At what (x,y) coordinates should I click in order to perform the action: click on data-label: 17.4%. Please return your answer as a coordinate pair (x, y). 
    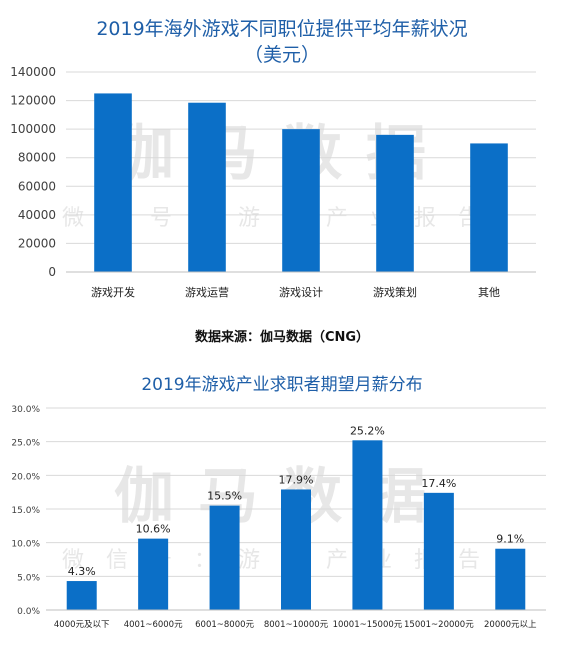
    Looking at the image, I should click on (438, 483).